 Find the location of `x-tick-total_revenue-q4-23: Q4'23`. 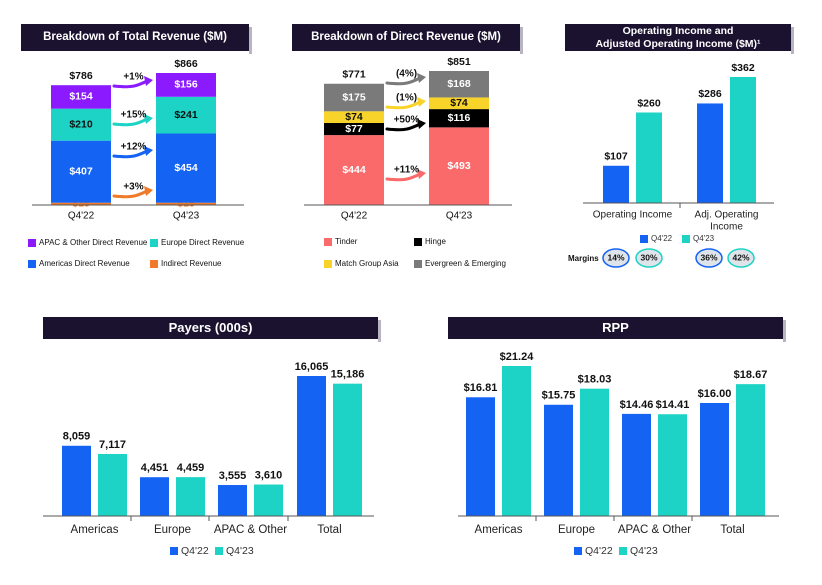

x-tick-total_revenue-q4-23: Q4'23 is located at coordinates (186, 216).